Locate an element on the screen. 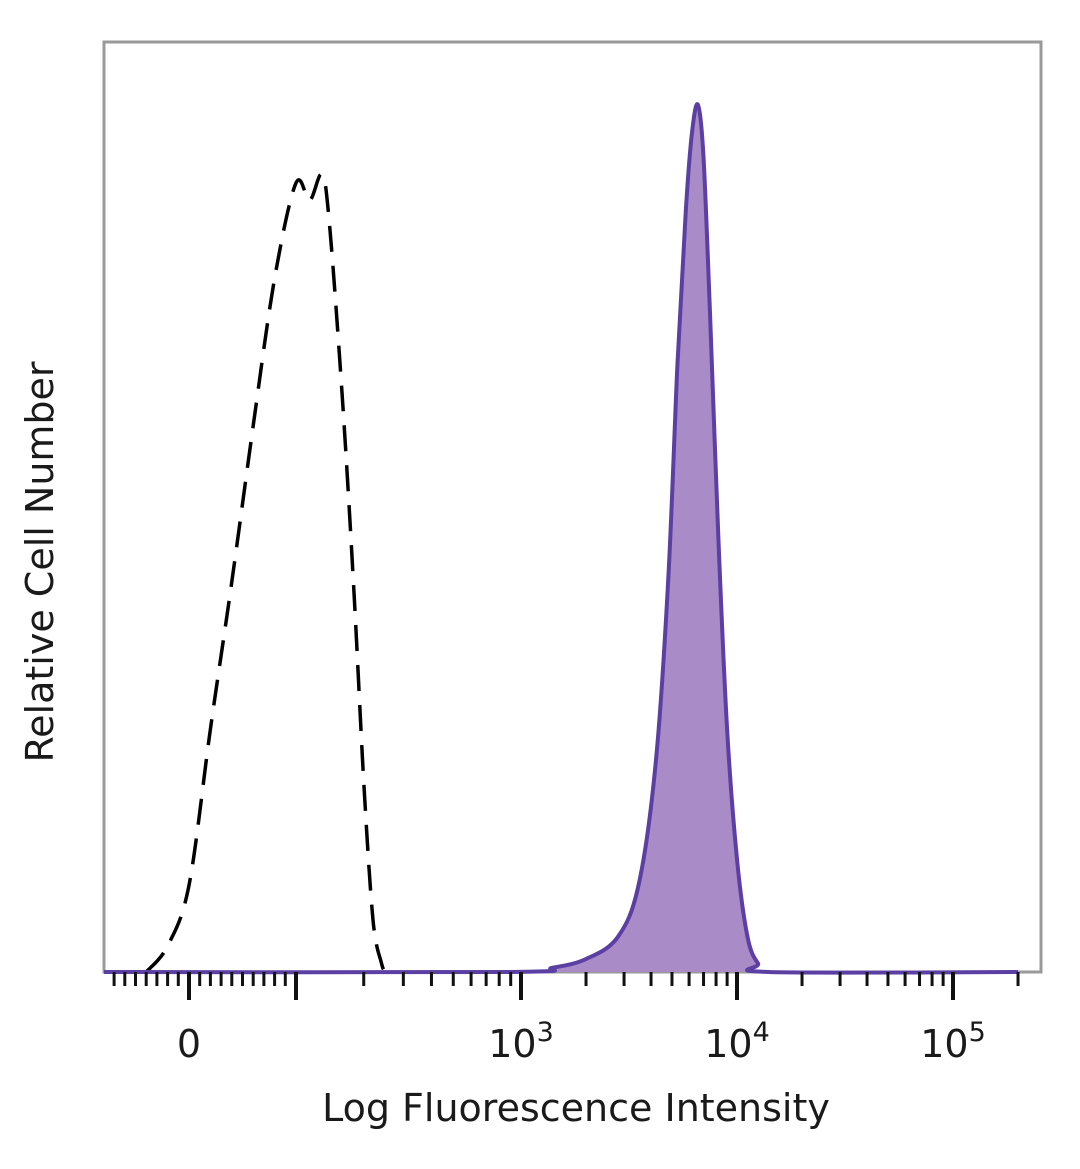  x-tick-label: 10⁴ is located at coordinates (737, 1042).